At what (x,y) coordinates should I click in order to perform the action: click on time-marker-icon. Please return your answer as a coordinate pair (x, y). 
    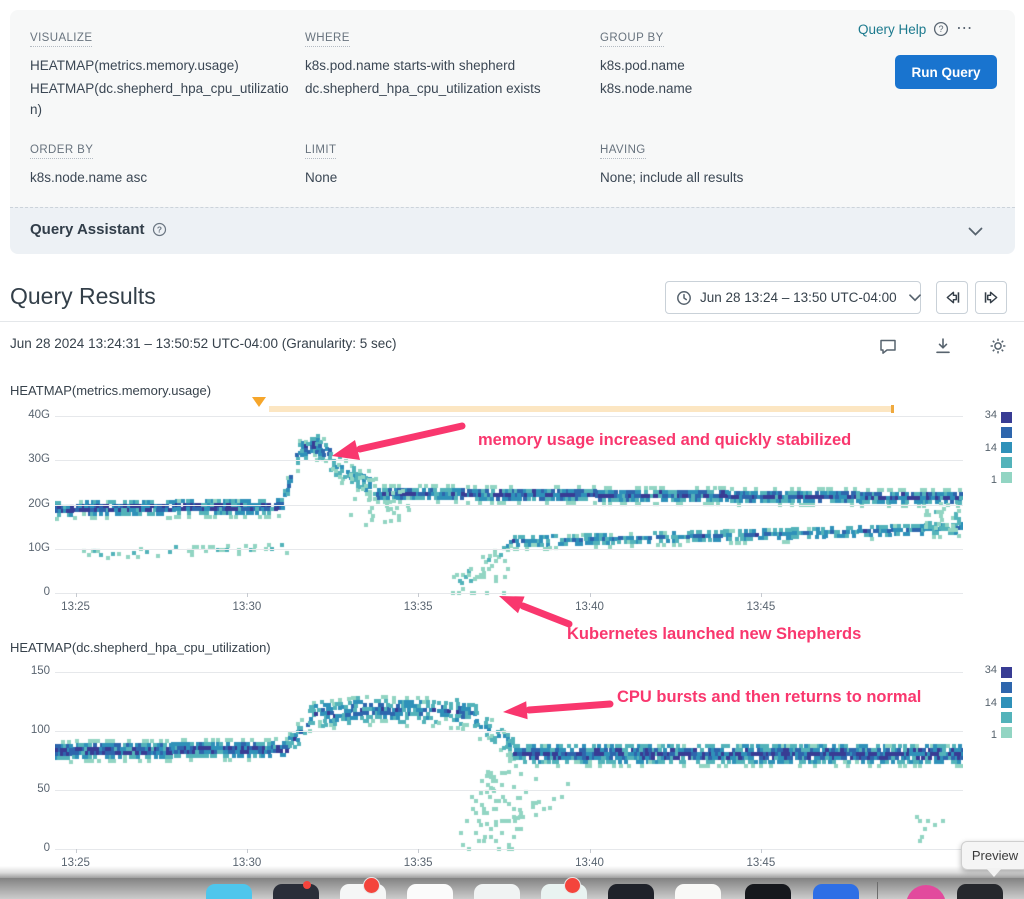
    Looking at the image, I should click on (259, 402).